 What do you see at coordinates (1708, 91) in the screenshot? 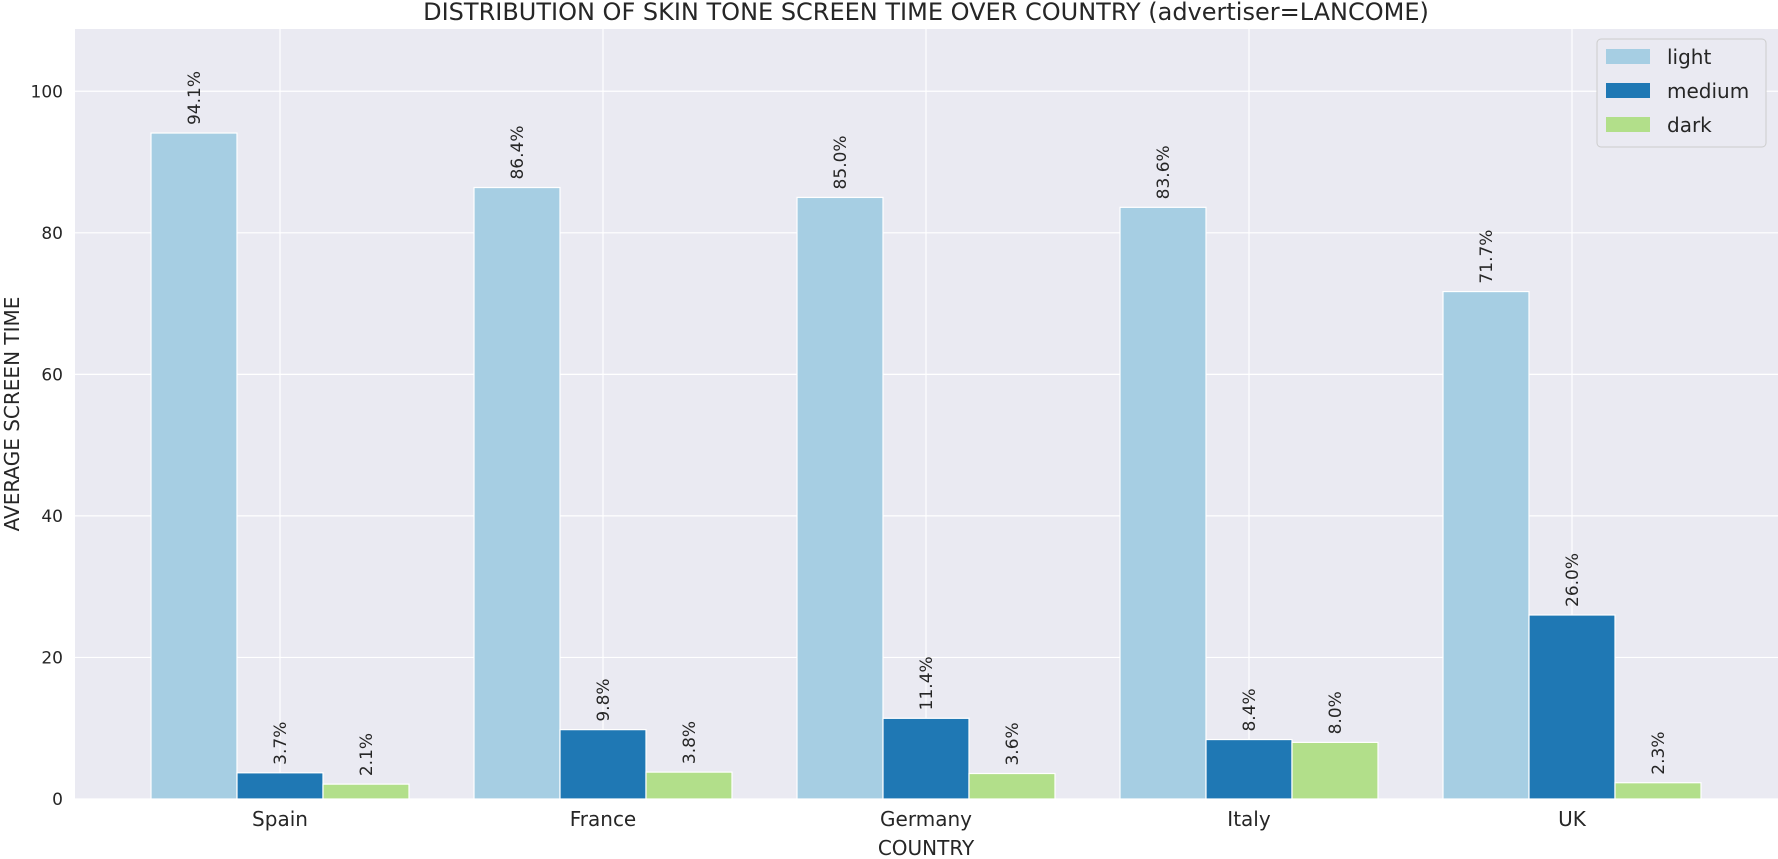
I see `legend-label-medium: medium` at bounding box center [1708, 91].